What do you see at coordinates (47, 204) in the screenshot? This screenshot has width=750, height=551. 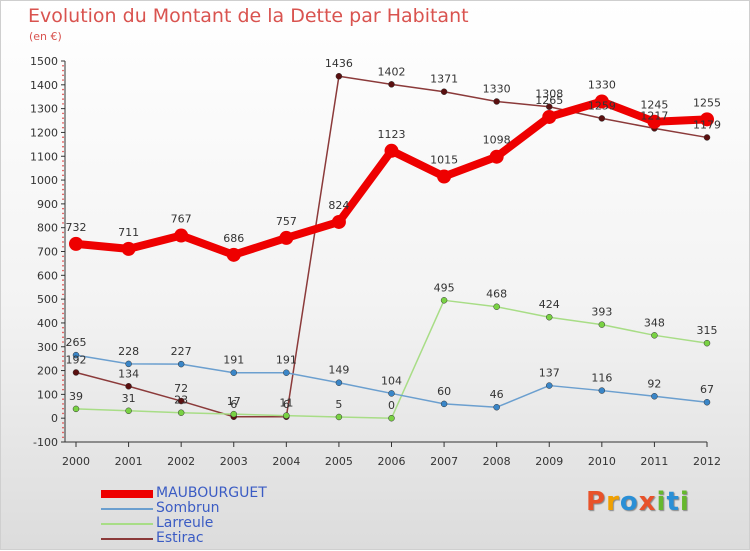 I see `y-tick-label: 900` at bounding box center [47, 204].